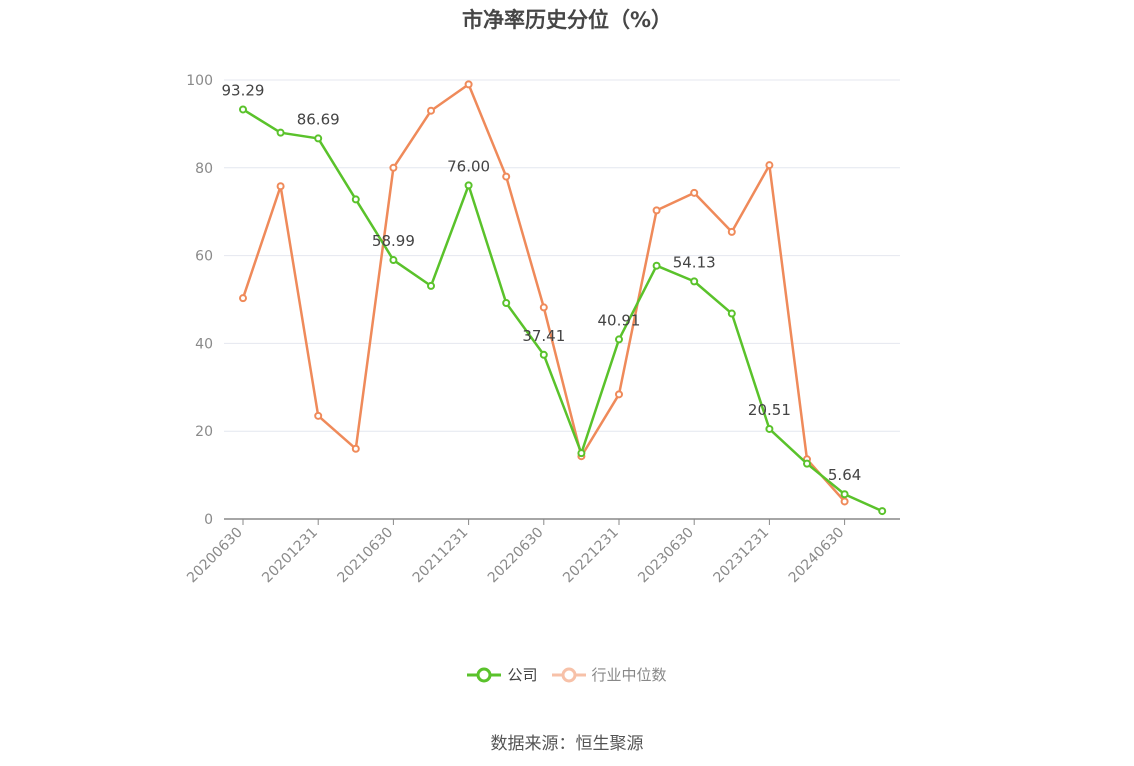  I want to click on y-tick-label: 100, so click(199, 81).